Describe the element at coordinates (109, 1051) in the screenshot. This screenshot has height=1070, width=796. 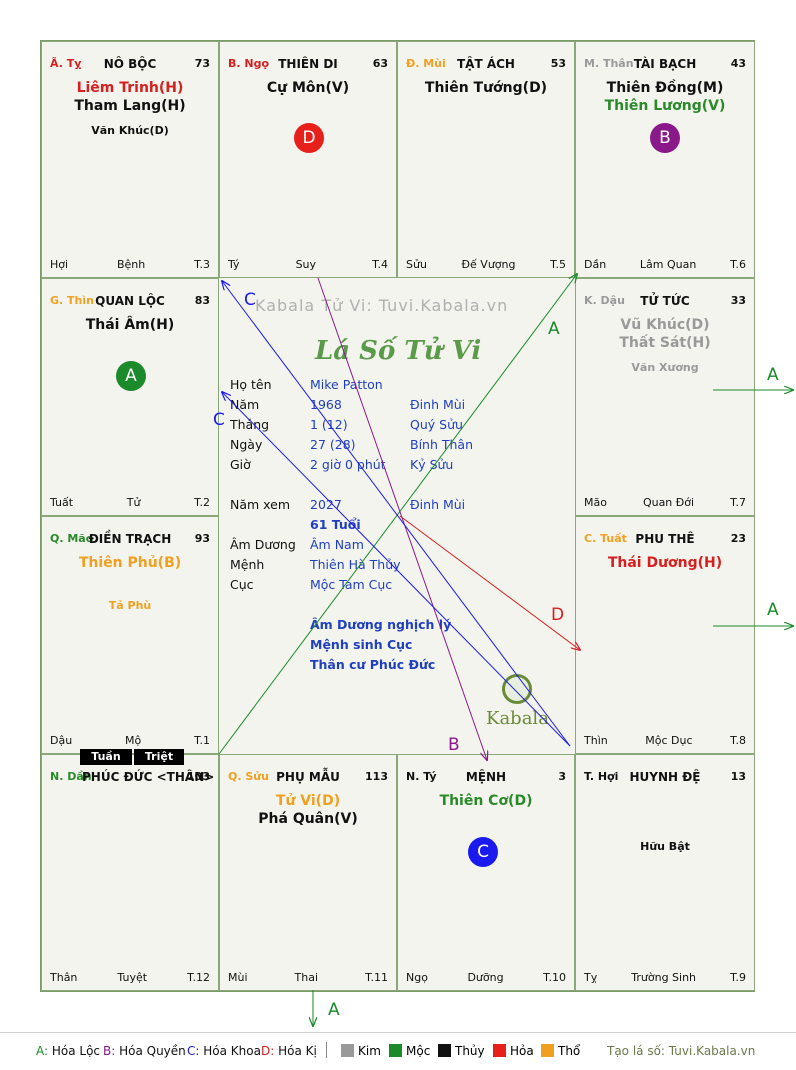
I see `legend-hoa-key: B:` at that location.